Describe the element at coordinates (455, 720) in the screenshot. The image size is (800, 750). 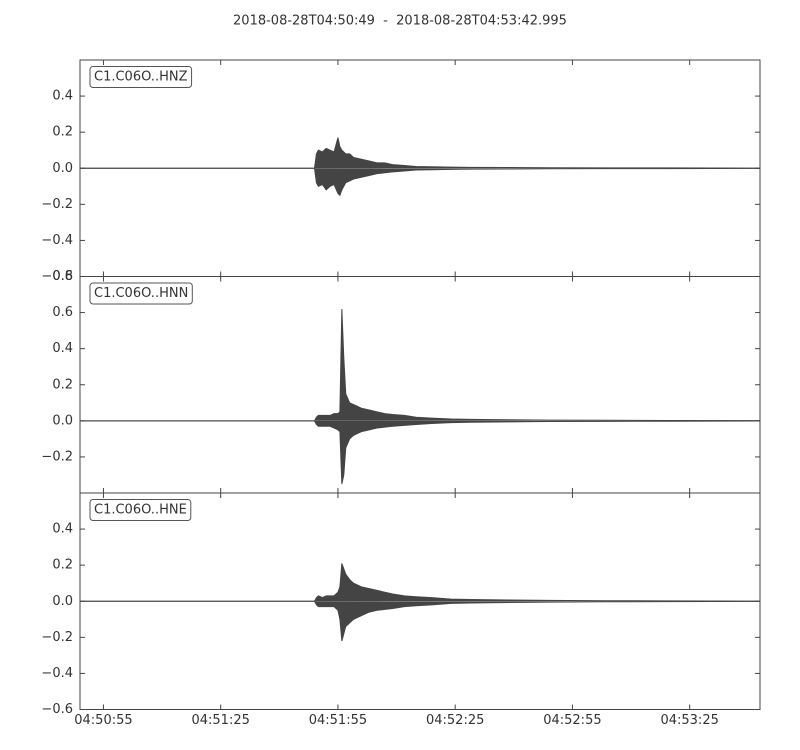
I see `x-tick-label: 04:52:25` at that location.